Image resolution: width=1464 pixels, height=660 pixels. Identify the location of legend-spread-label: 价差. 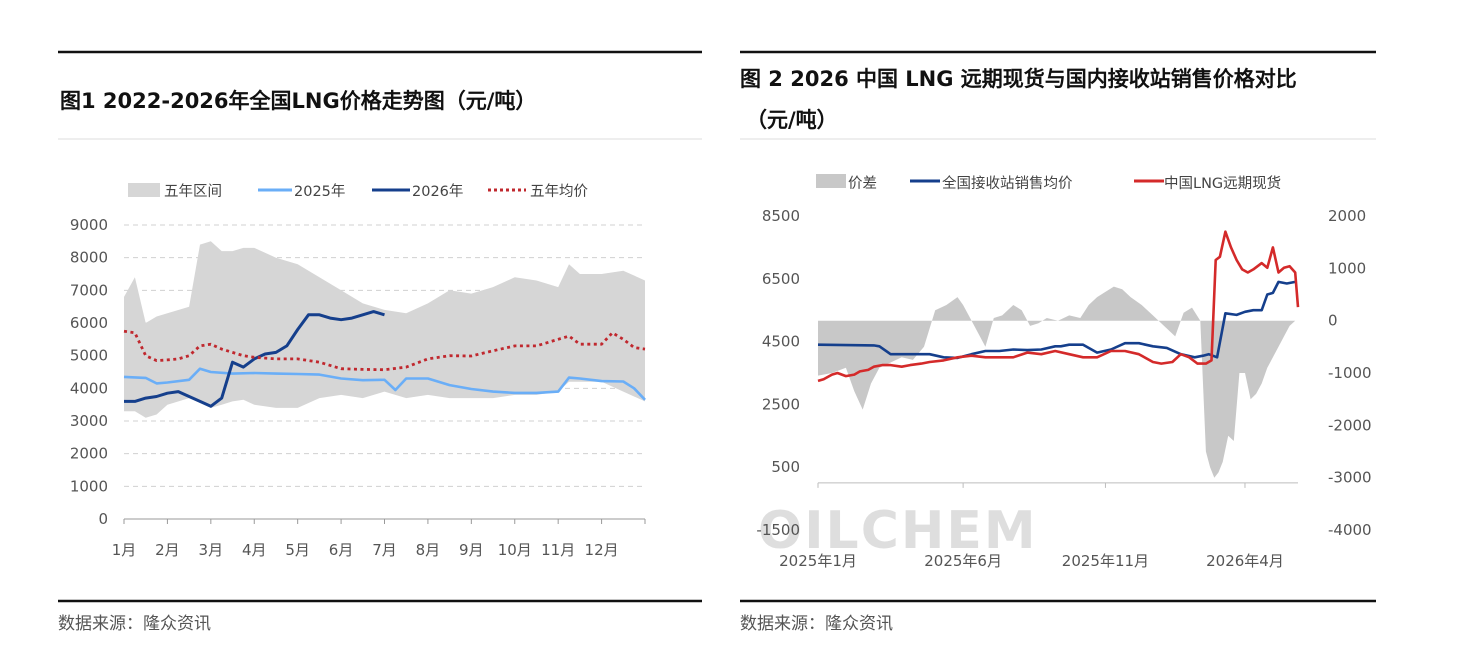
(862, 183).